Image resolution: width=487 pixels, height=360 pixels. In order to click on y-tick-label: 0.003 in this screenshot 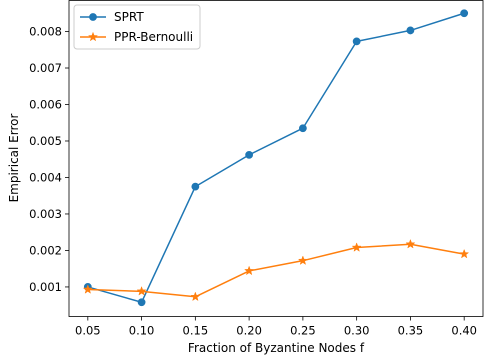, I will do `click(45, 214)`.